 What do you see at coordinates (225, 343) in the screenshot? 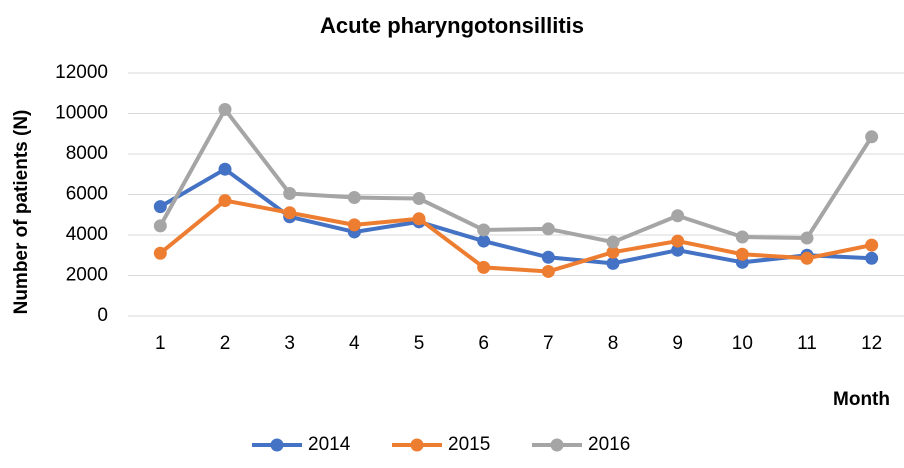
I see `x-tick-label: 2` at bounding box center [225, 343].